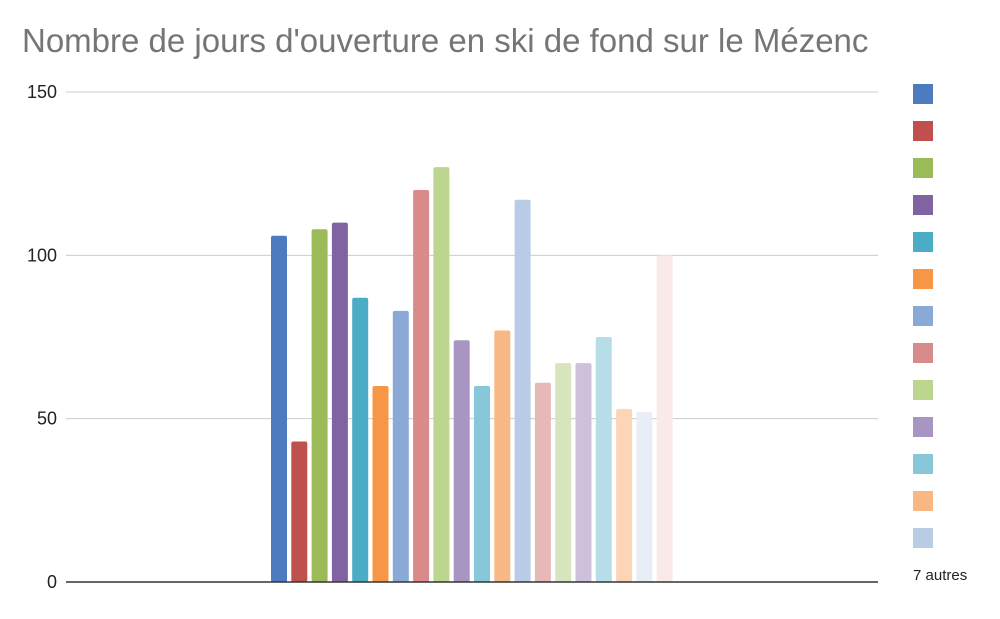 This screenshot has width=1000, height=619. Describe the element at coordinates (940, 575) in the screenshot. I see `legend-more-label: 7 autres` at that location.